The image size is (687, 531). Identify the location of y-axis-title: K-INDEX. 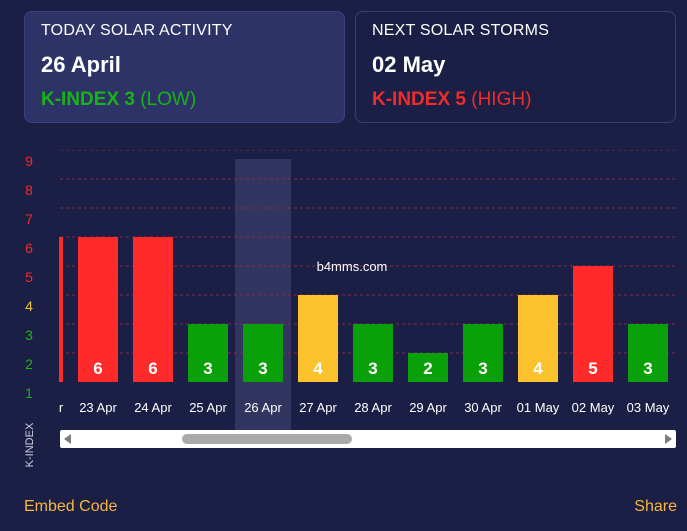
(30, 444).